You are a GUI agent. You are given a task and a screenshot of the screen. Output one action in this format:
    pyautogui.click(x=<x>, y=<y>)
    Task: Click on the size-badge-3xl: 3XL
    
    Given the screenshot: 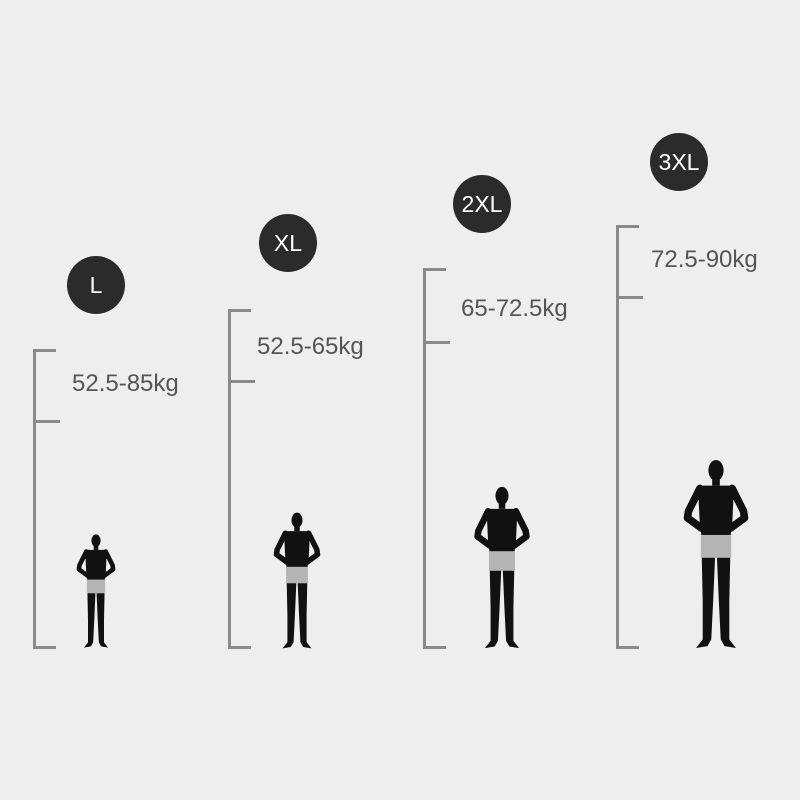 What is the action you would take?
    pyautogui.click(x=679, y=162)
    